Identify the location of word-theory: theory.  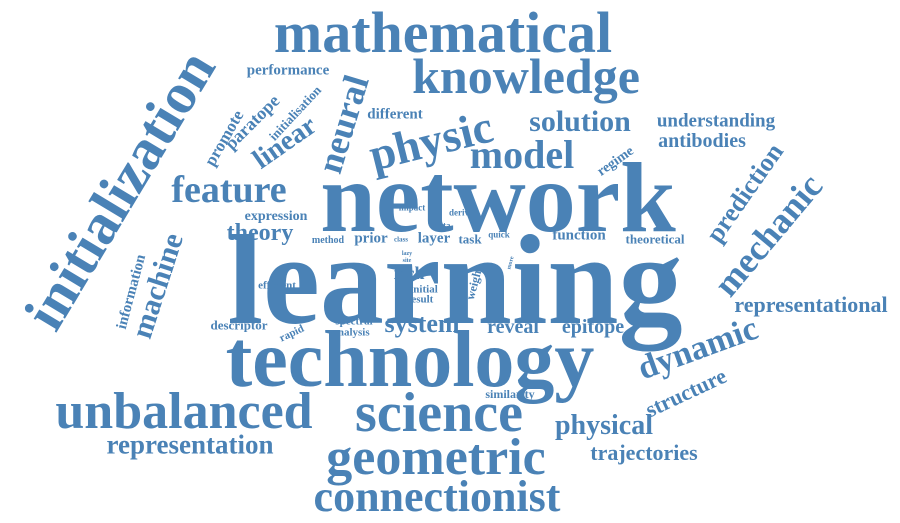
(260, 233).